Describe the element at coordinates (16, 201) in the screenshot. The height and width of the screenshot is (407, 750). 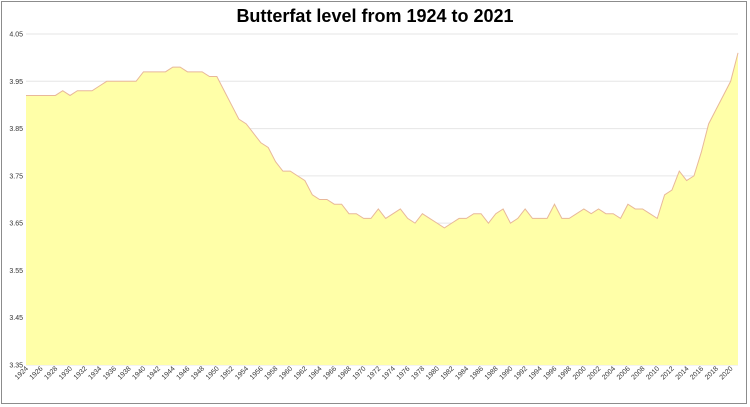
I see `y-axis-ticks: 4.05 3.95 3.85 3.75 3.65 3.55 3.45 3.35` at that location.